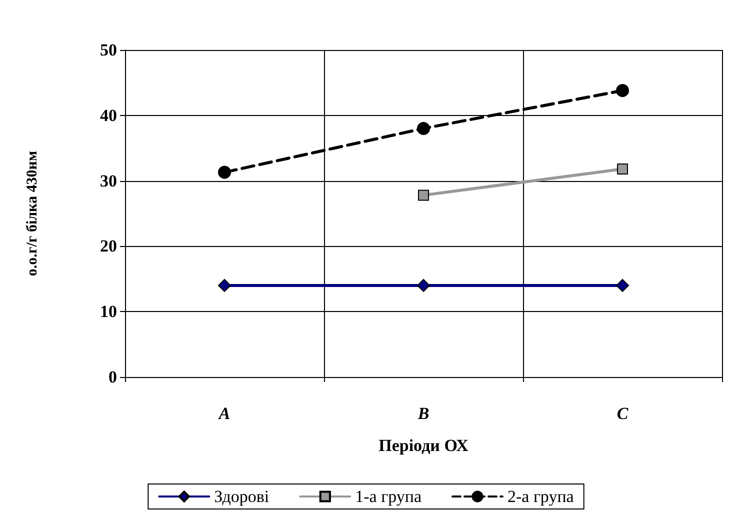  What do you see at coordinates (424, 445) in the screenshot?
I see `x-axis-title: Періоди ОХ` at bounding box center [424, 445].